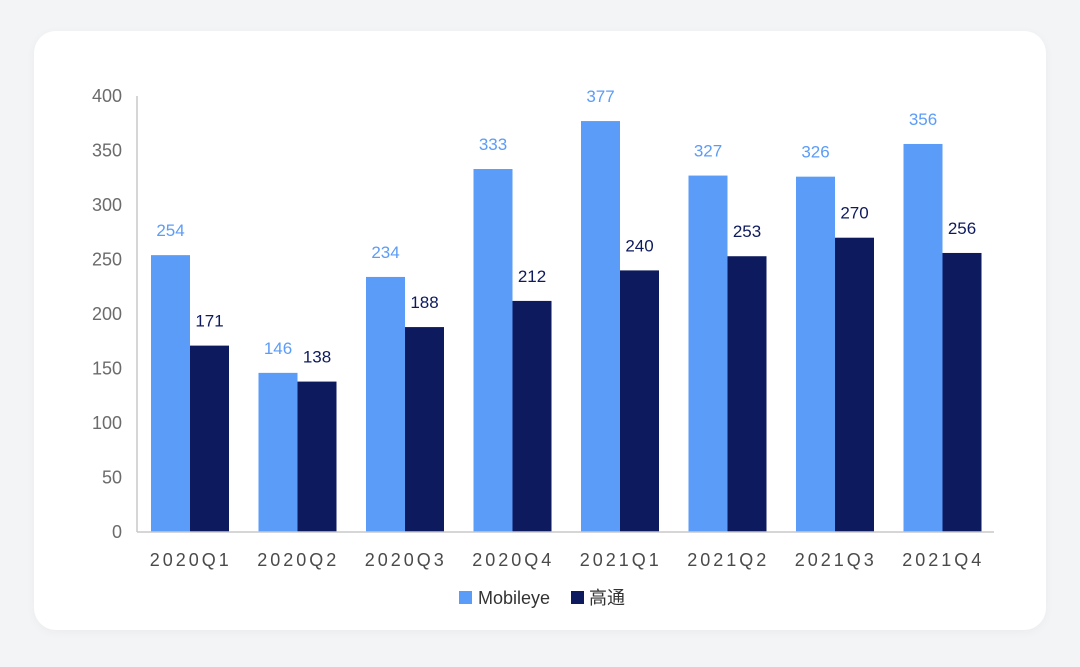  Describe the element at coordinates (107, 314) in the screenshot. I see `y-tick-label: 200` at that location.